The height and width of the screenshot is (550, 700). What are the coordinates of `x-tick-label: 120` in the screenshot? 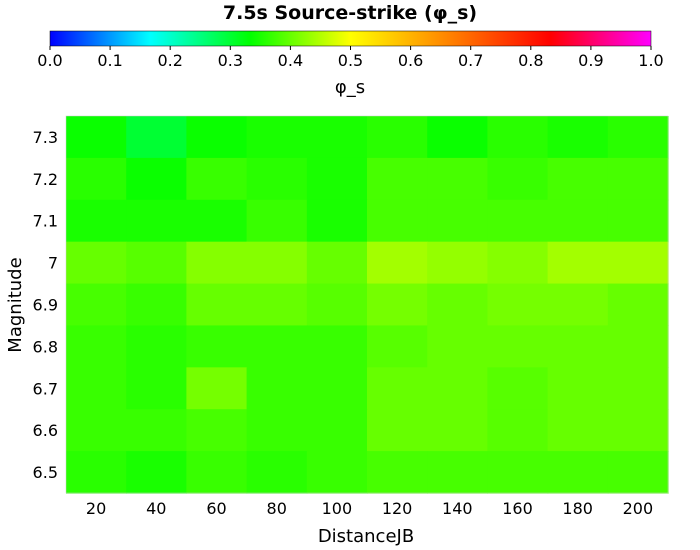 It's located at (397, 508).